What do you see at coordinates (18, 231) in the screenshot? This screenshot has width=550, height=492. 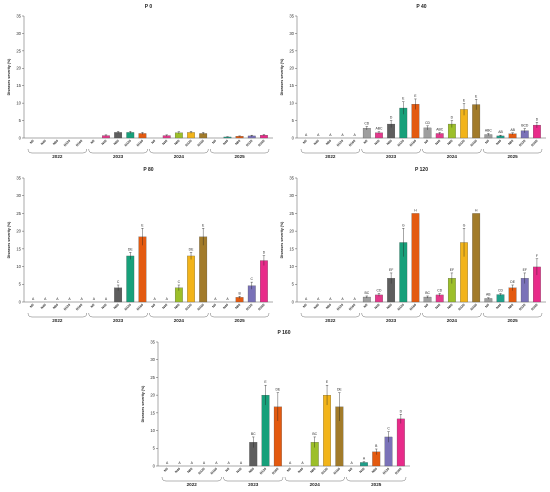 I see `y-tick-label: 20` at bounding box center [18, 231].